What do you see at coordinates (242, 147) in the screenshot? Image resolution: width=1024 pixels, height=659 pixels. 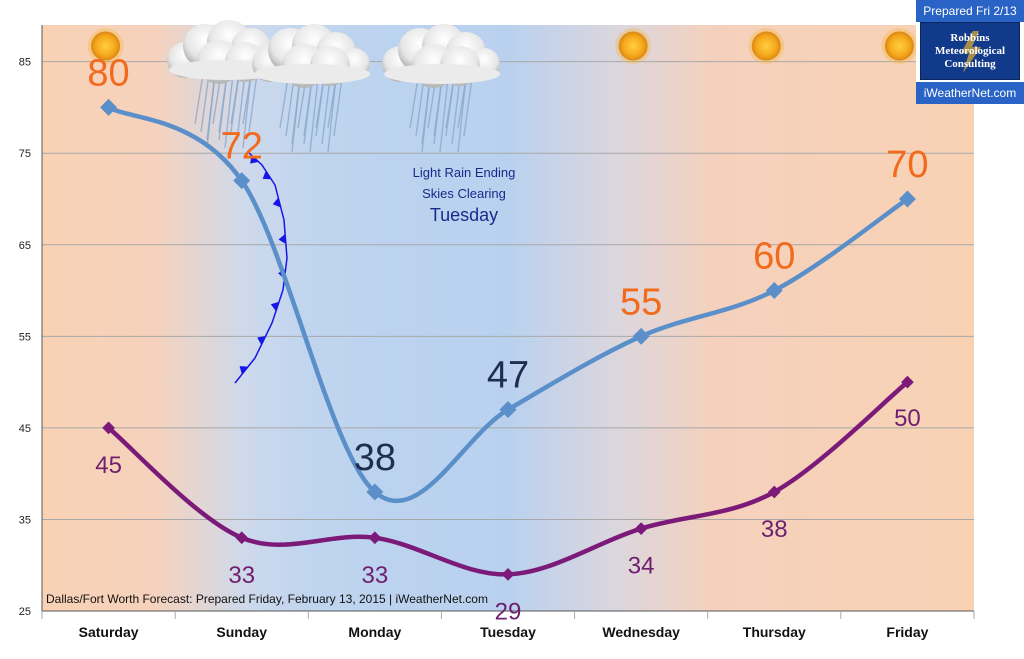 I see `high-temp-label: 72` at bounding box center [242, 147].